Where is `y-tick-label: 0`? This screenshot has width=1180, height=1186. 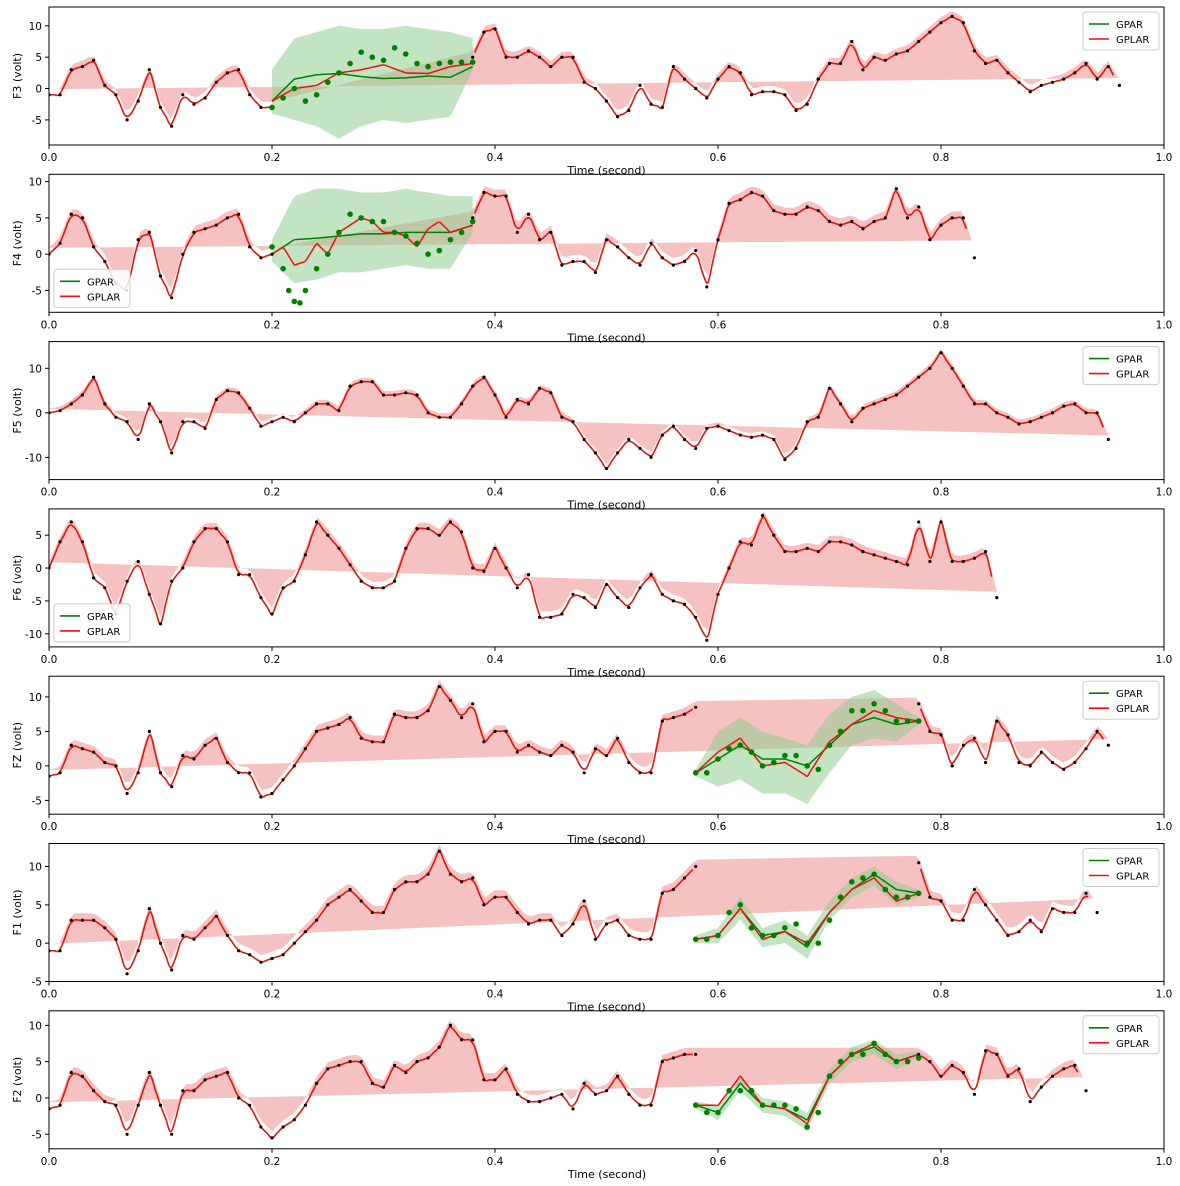 y-tick-label: 0 is located at coordinates (38, 944).